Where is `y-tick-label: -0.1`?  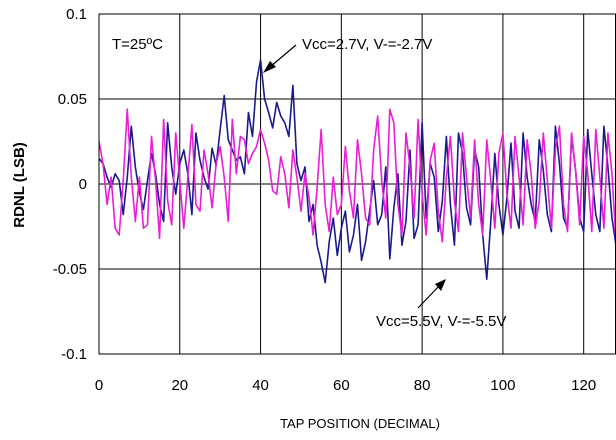
y-tick-label: -0.1 is located at coordinates (74, 354).